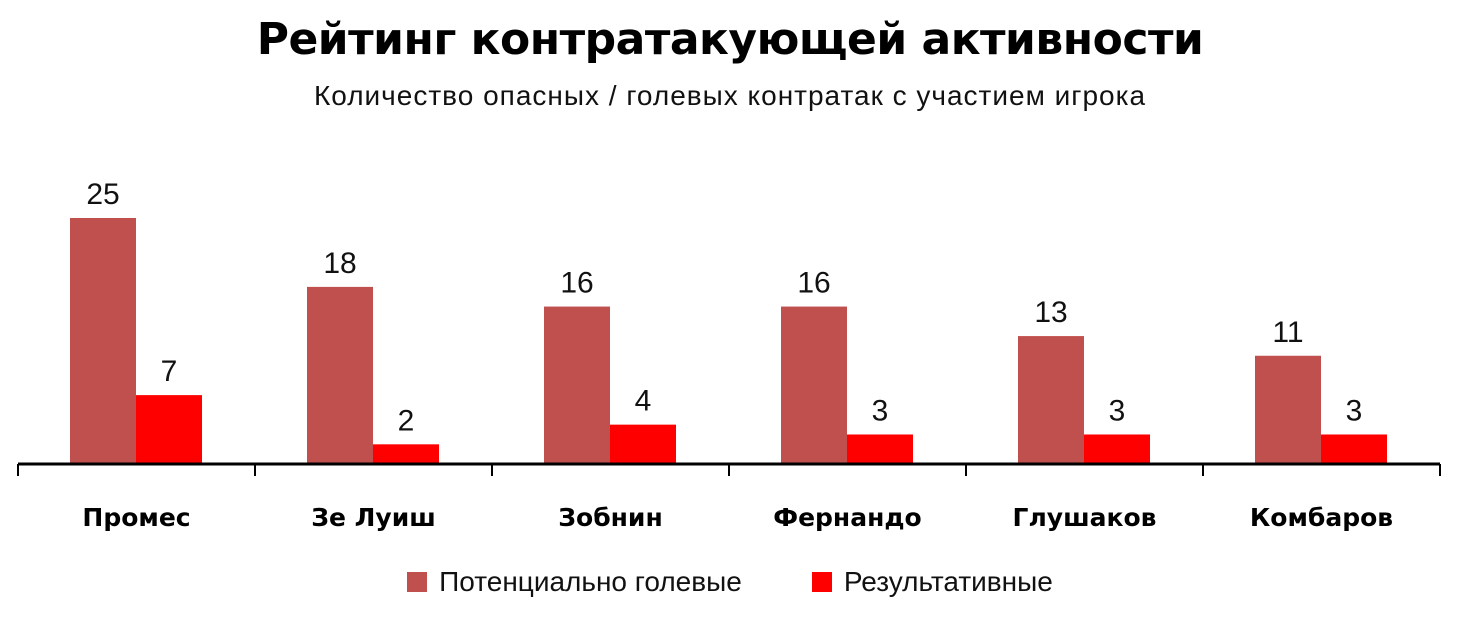  I want to click on legend-item-effective: Результативные, so click(932, 582).